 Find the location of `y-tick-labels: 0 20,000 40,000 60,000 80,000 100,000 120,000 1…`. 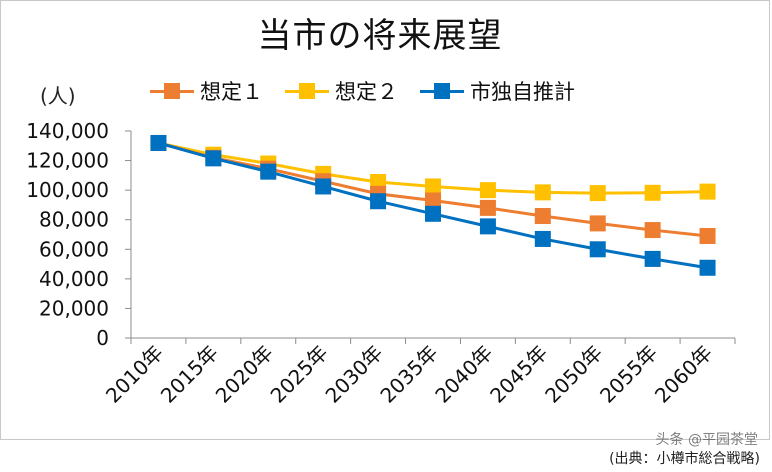

y-tick-labels: 0 20,000 40,000 60,000 80,000 100,000 120,000 1… is located at coordinates (67, 234).